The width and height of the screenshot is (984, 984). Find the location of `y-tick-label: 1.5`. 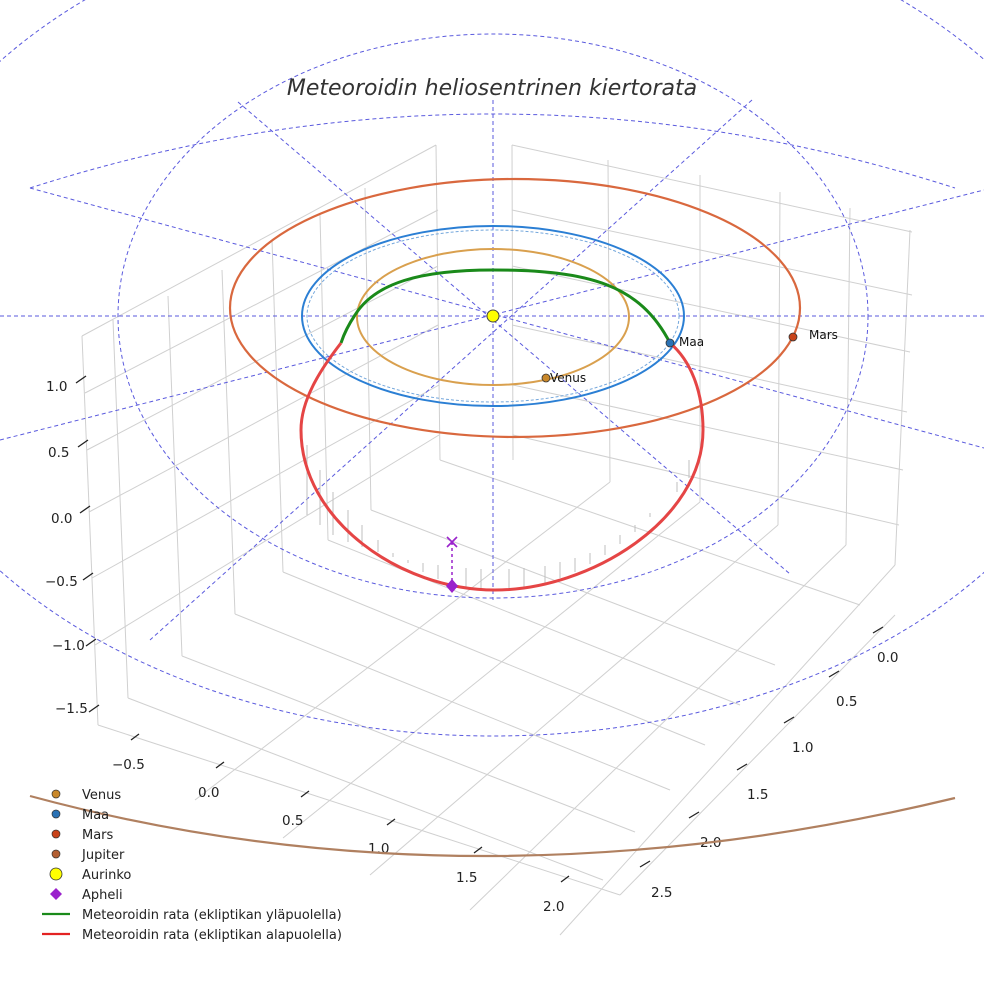

y-tick-label: 1.5 is located at coordinates (757, 795).